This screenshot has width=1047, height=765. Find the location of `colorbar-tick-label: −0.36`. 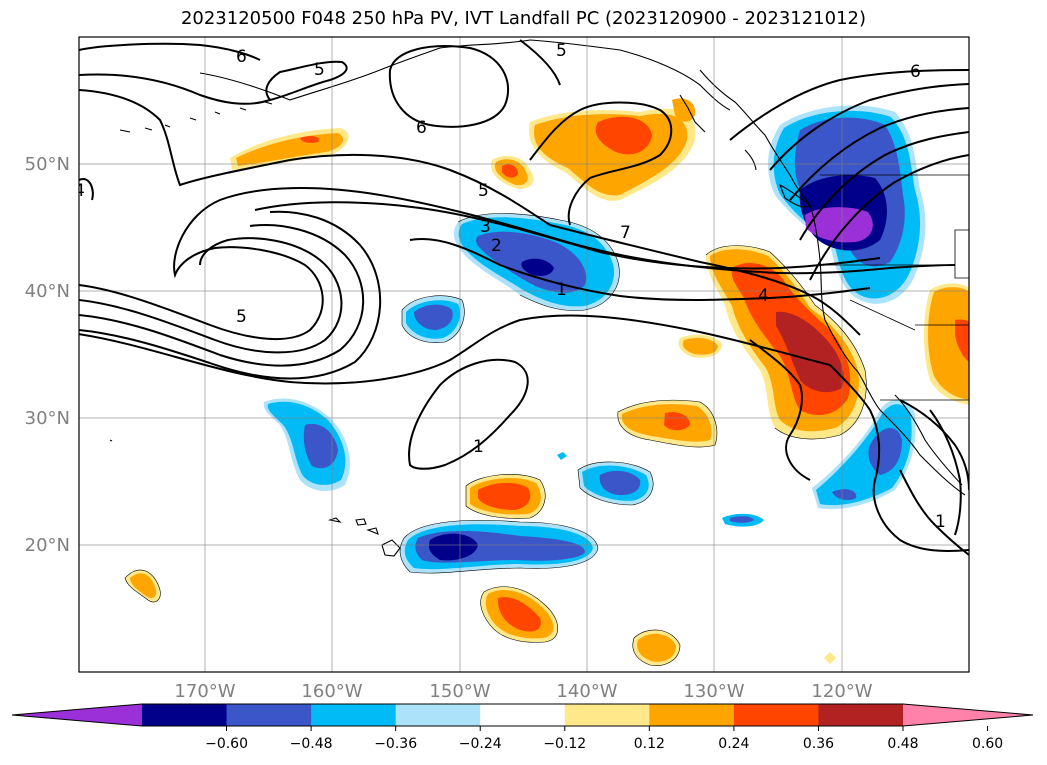

colorbar-tick-label: −0.36 is located at coordinates (395, 744).